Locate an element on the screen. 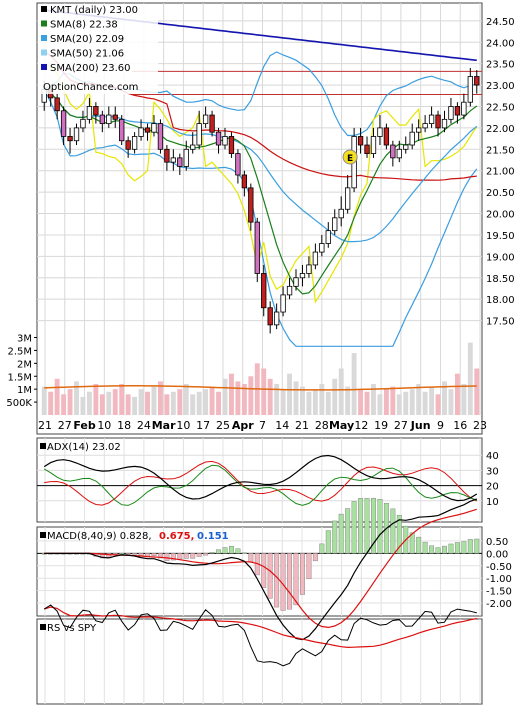 This screenshot has height=710, width=526. rs-label: RS vs SPY is located at coordinates (72, 628).